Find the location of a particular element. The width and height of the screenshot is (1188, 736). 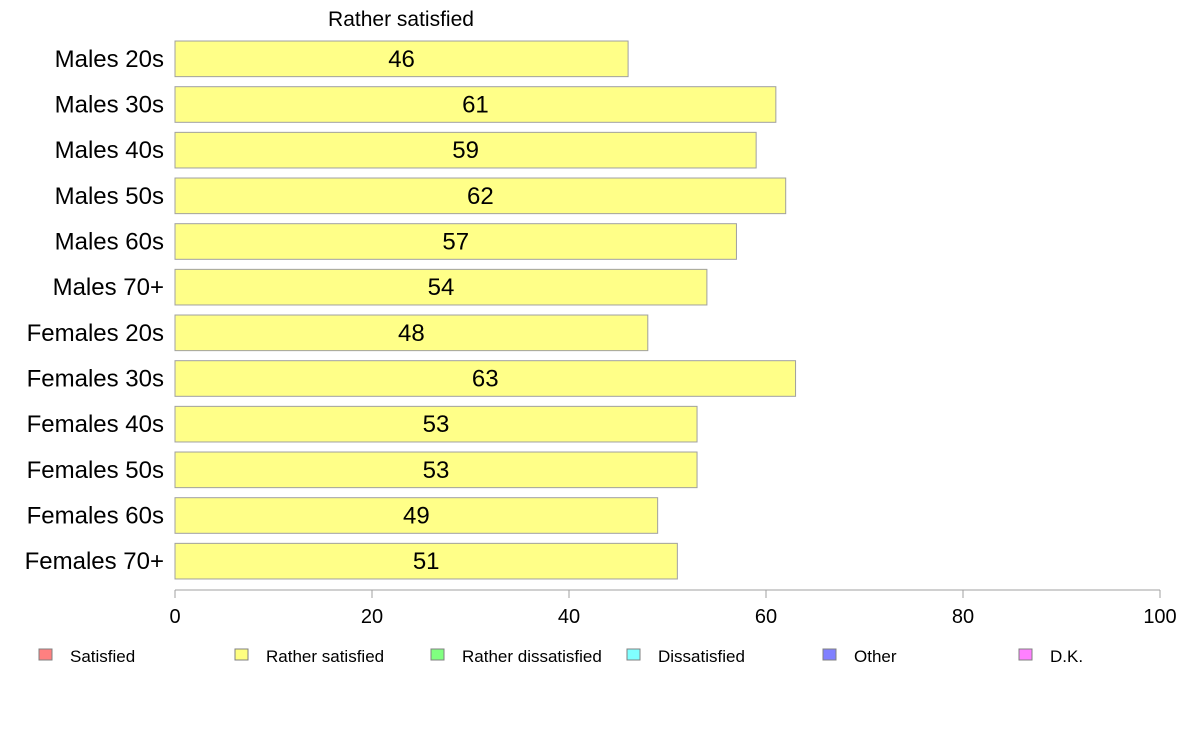

x-tick-label: 0 is located at coordinates (174, 617).